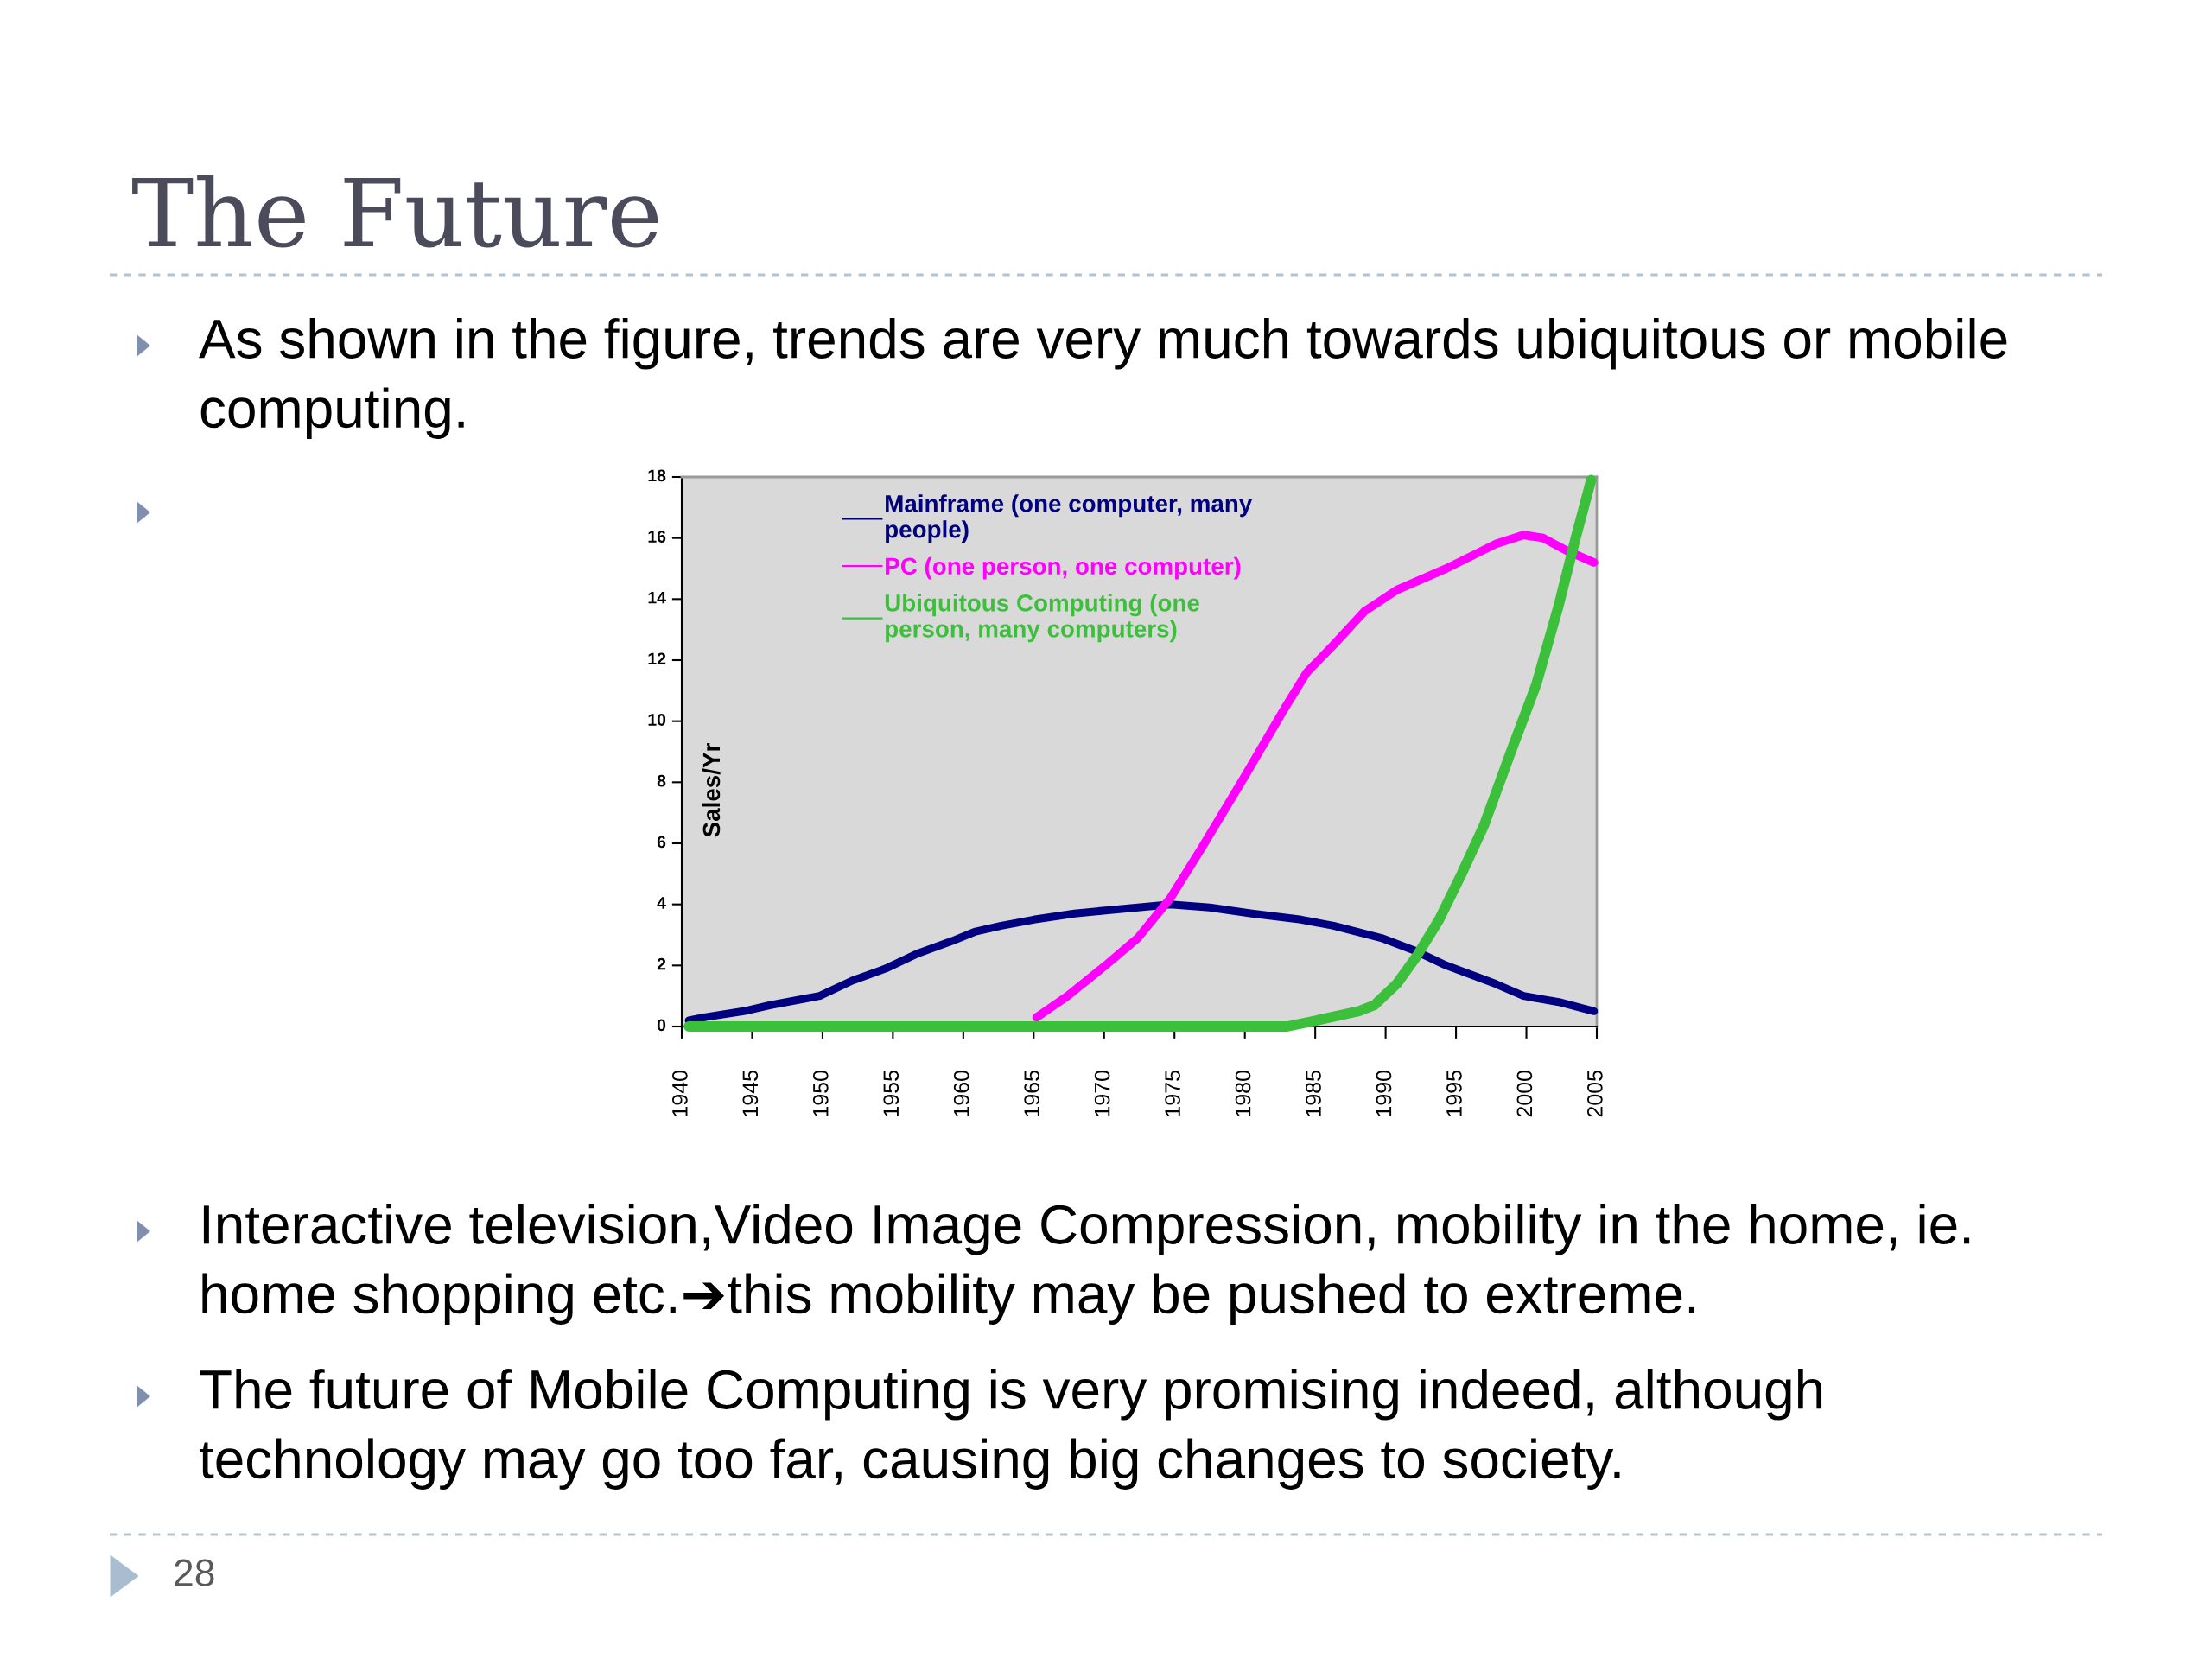  What do you see at coordinates (657, 475) in the screenshot?
I see `y-tick-label: 18` at bounding box center [657, 475].